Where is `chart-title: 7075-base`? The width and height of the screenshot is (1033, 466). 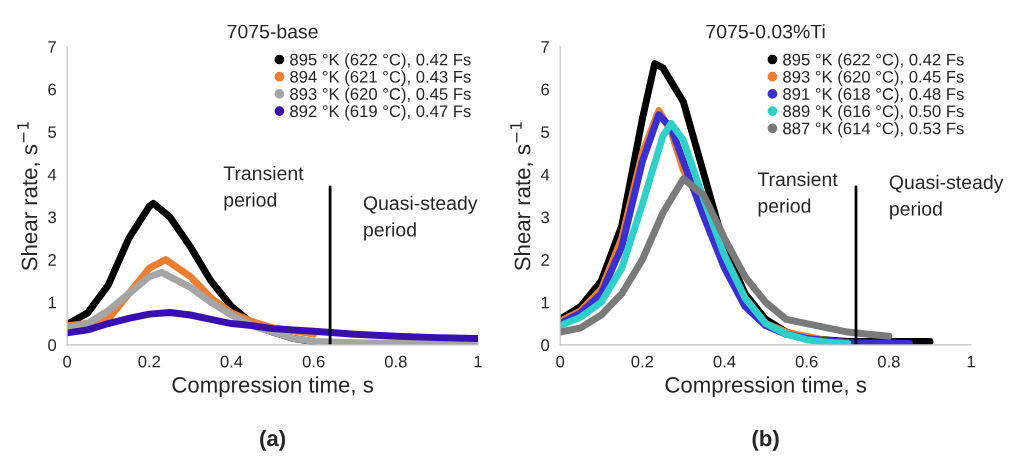
chart-title: 7075-base is located at coordinates (272, 31).